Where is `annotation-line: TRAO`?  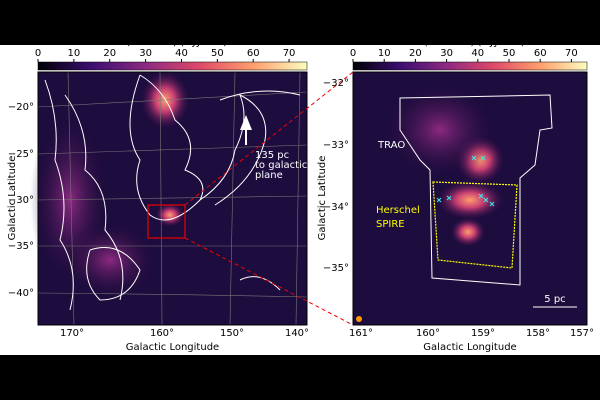 annotation-line: TRAO is located at coordinates (391, 145).